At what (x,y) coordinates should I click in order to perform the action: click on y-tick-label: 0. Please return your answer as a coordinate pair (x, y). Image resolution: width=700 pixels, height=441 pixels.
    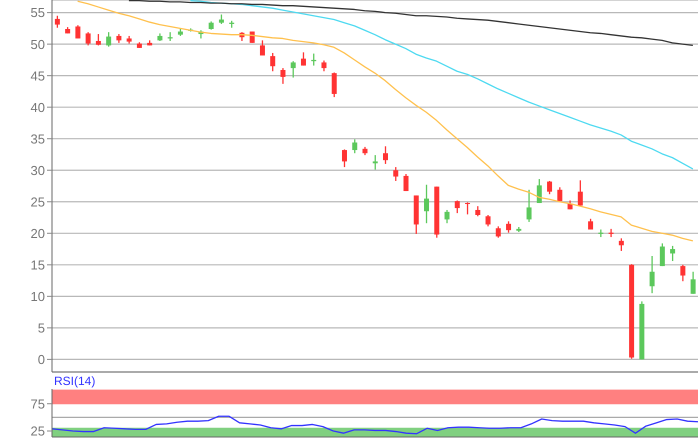
    Looking at the image, I should click on (41, 360).